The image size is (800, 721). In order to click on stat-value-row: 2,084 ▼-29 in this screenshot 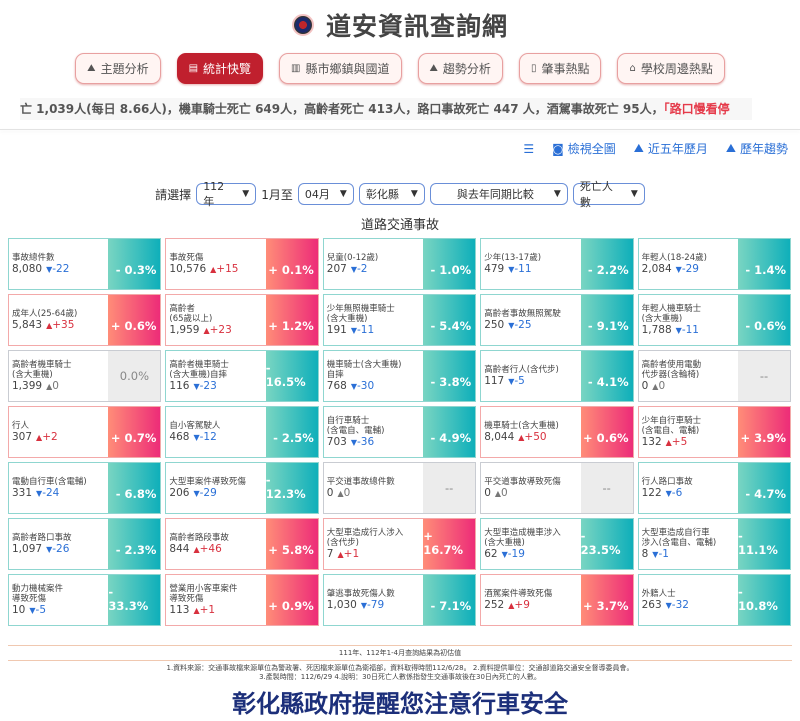, I will do `click(688, 269)`.